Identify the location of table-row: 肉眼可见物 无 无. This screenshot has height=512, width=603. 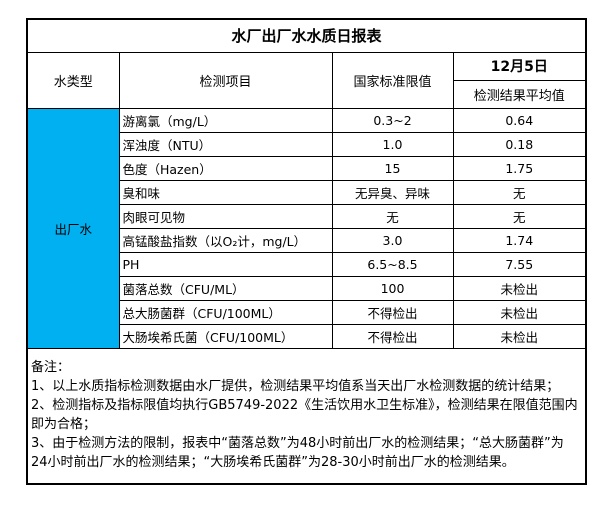
(307, 216).